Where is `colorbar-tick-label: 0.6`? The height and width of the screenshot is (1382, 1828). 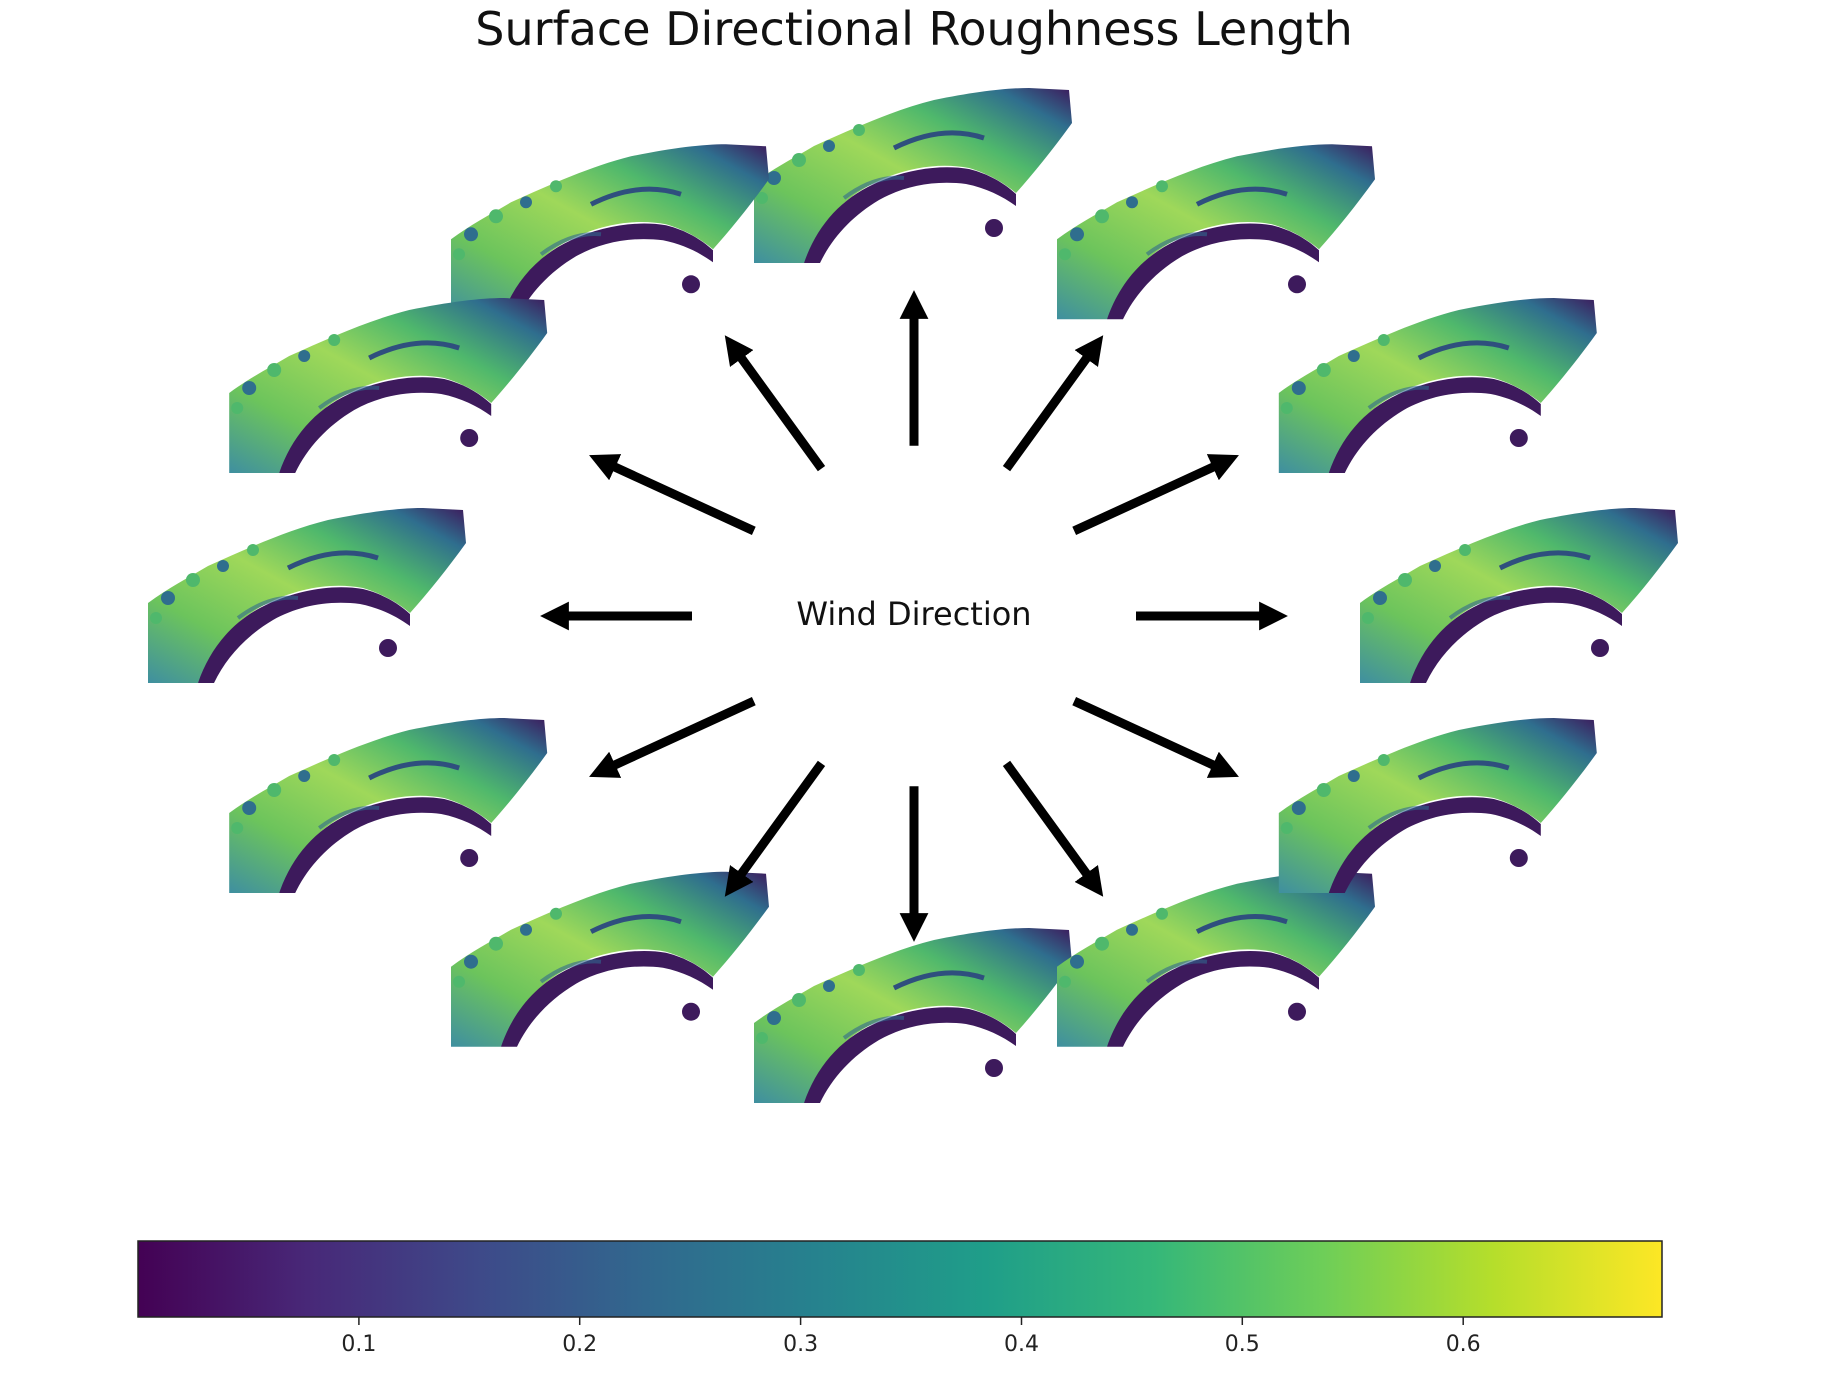 colorbar-tick-label: 0.6 is located at coordinates (1463, 1344).